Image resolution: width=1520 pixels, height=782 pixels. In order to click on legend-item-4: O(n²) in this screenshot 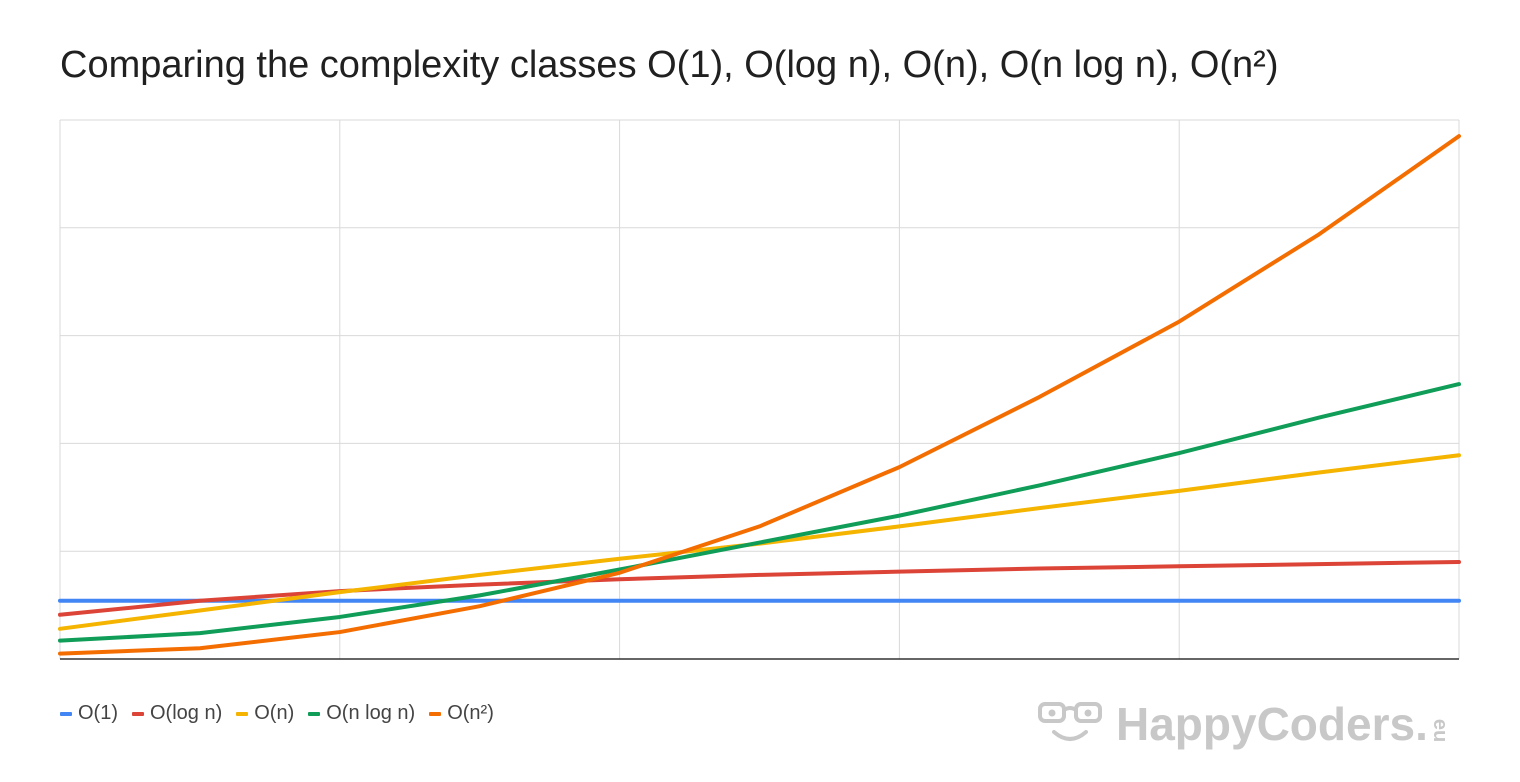, I will do `click(461, 713)`.